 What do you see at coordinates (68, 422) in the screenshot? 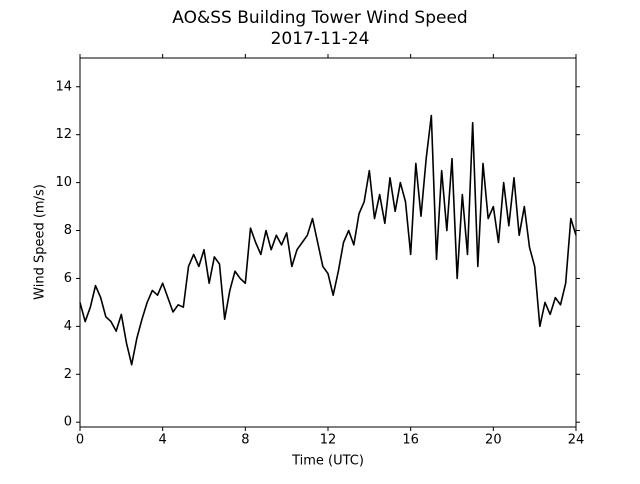
I see `y-tick-label: 0` at bounding box center [68, 422].